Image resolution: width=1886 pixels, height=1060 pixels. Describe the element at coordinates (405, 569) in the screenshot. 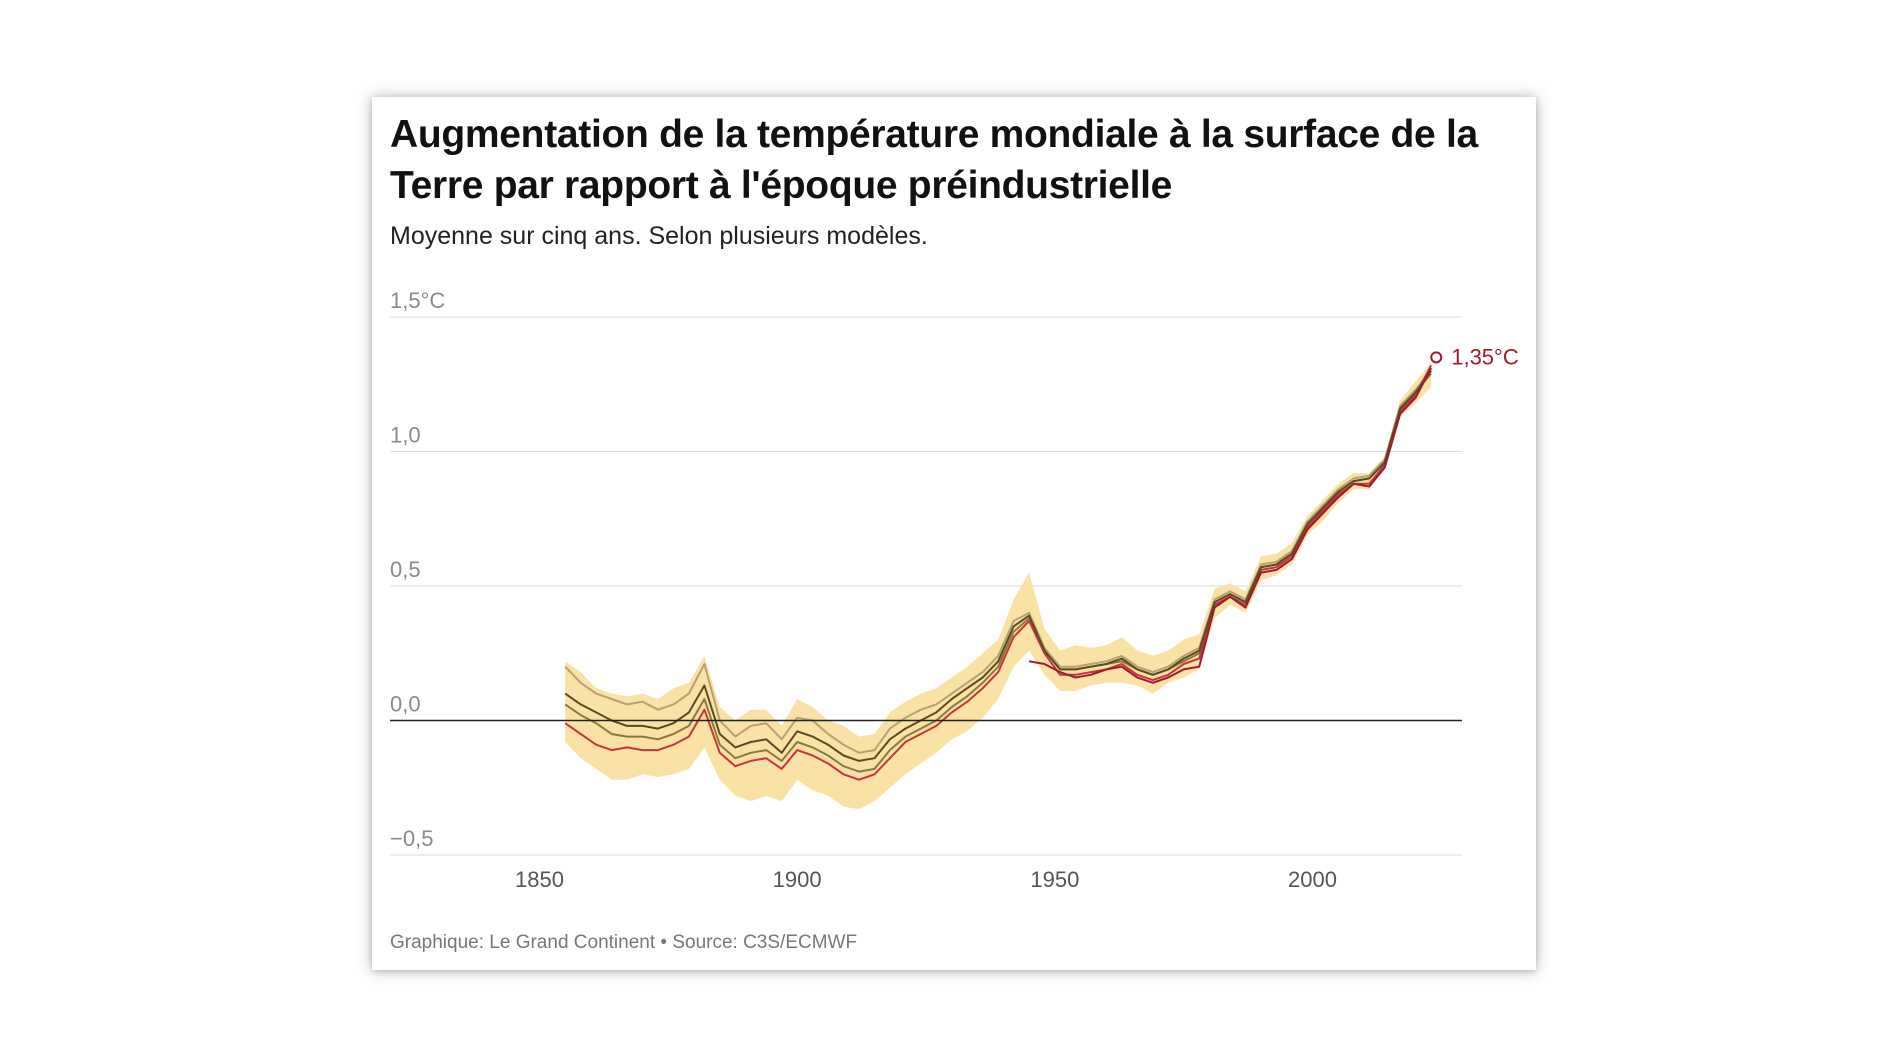

I see `y-tick-label: 0,5` at that location.